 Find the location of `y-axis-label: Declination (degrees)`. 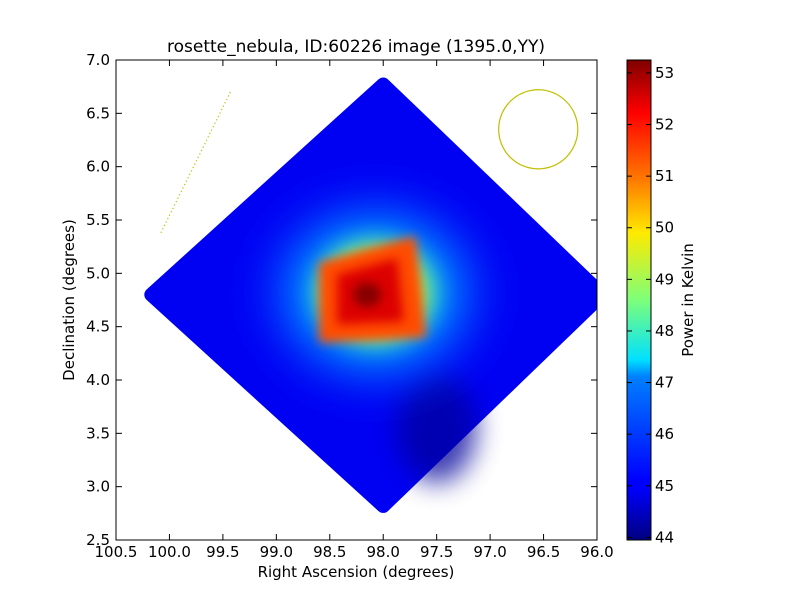

y-axis-label: Declination (degrees) is located at coordinates (69, 300).